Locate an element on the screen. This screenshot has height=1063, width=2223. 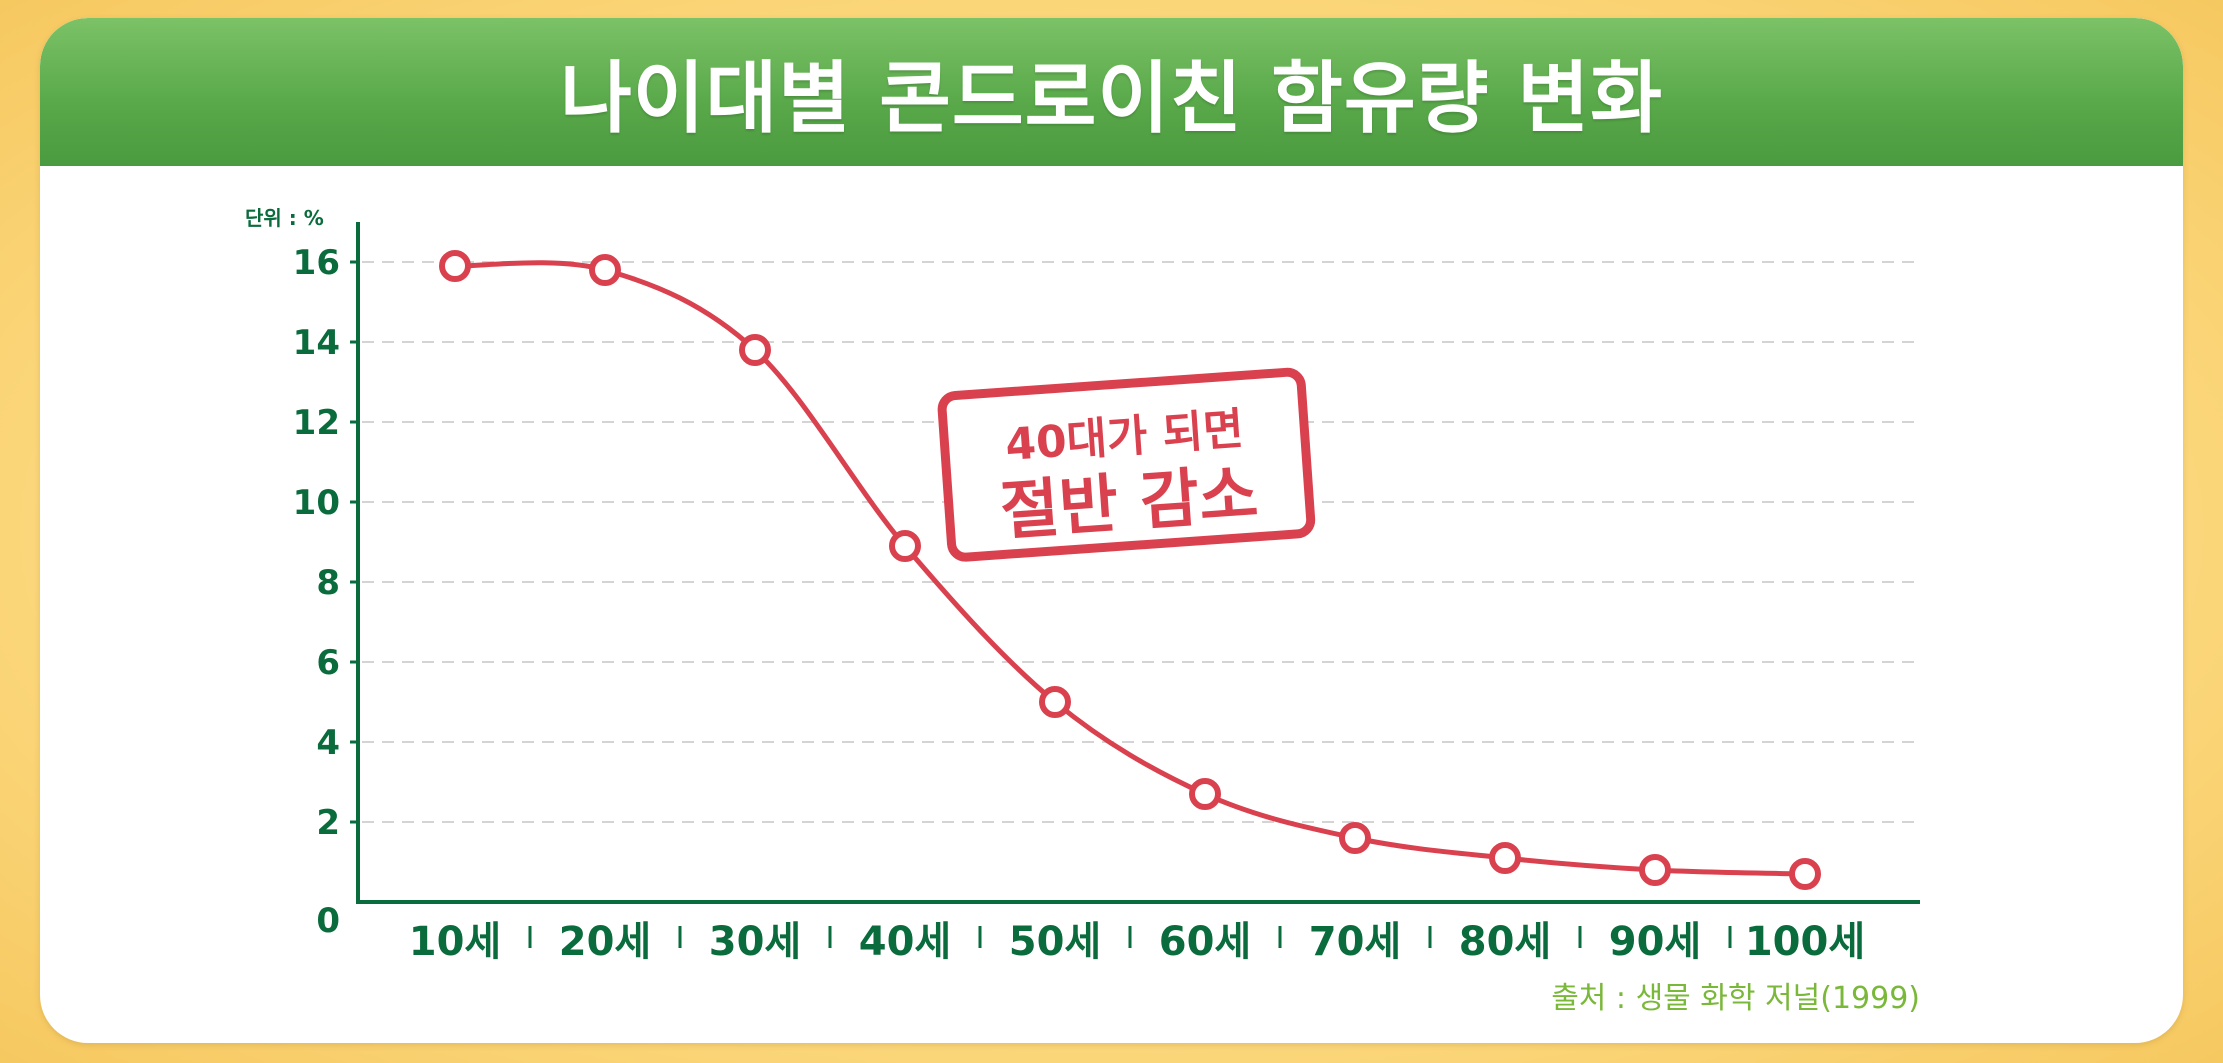
stamp-border is located at coordinates (1126, 464).